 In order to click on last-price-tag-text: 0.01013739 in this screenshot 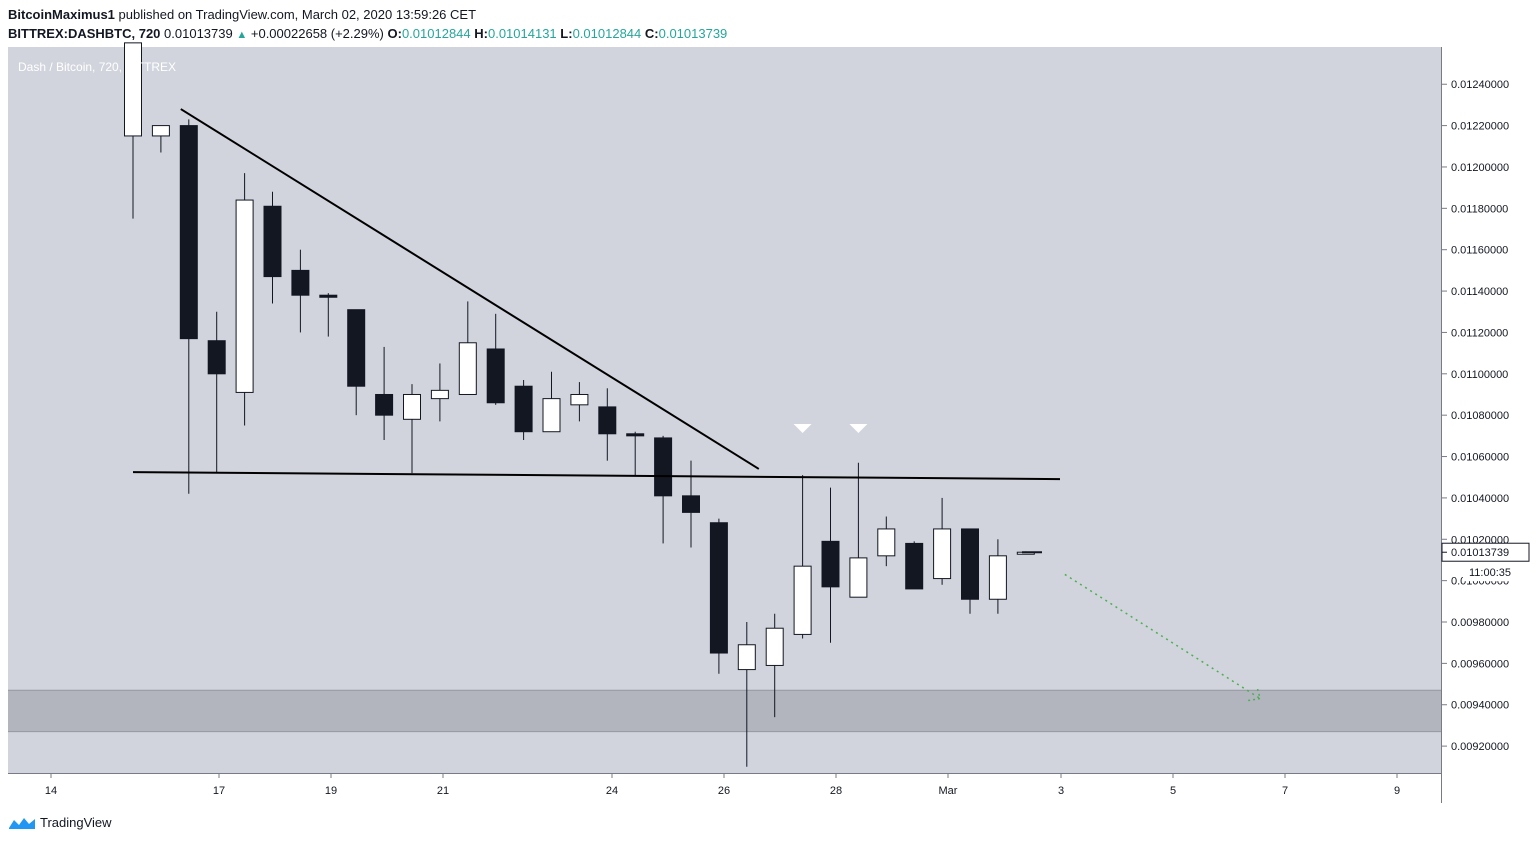, I will do `click(1480, 553)`.